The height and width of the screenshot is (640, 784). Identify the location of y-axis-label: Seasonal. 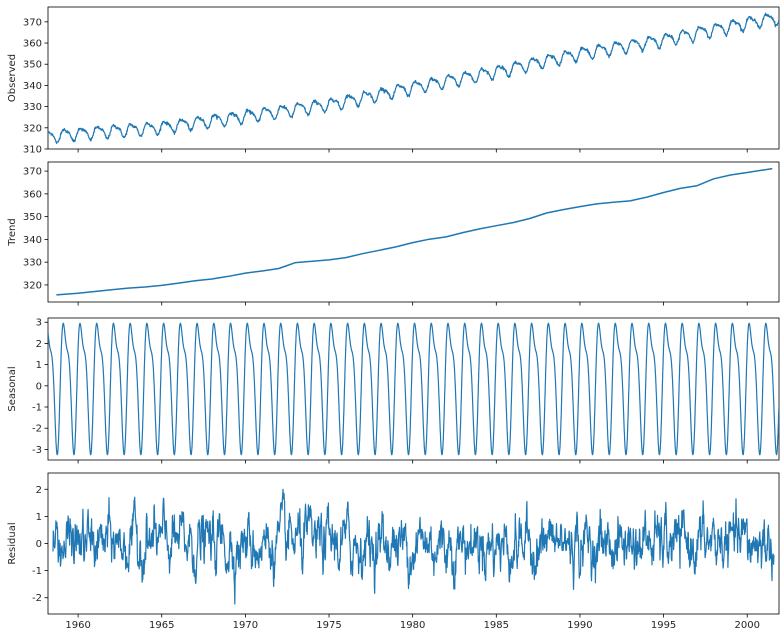
(12, 388).